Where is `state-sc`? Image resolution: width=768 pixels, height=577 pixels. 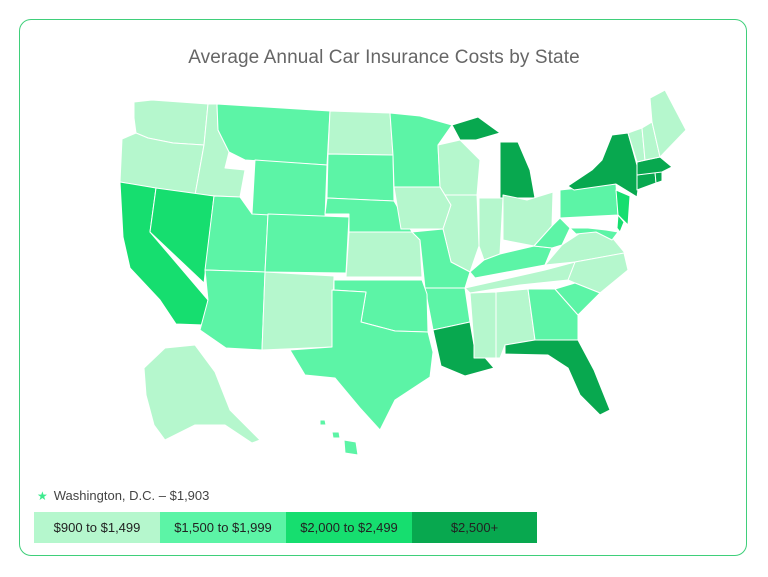 state-sc is located at coordinates (577, 299).